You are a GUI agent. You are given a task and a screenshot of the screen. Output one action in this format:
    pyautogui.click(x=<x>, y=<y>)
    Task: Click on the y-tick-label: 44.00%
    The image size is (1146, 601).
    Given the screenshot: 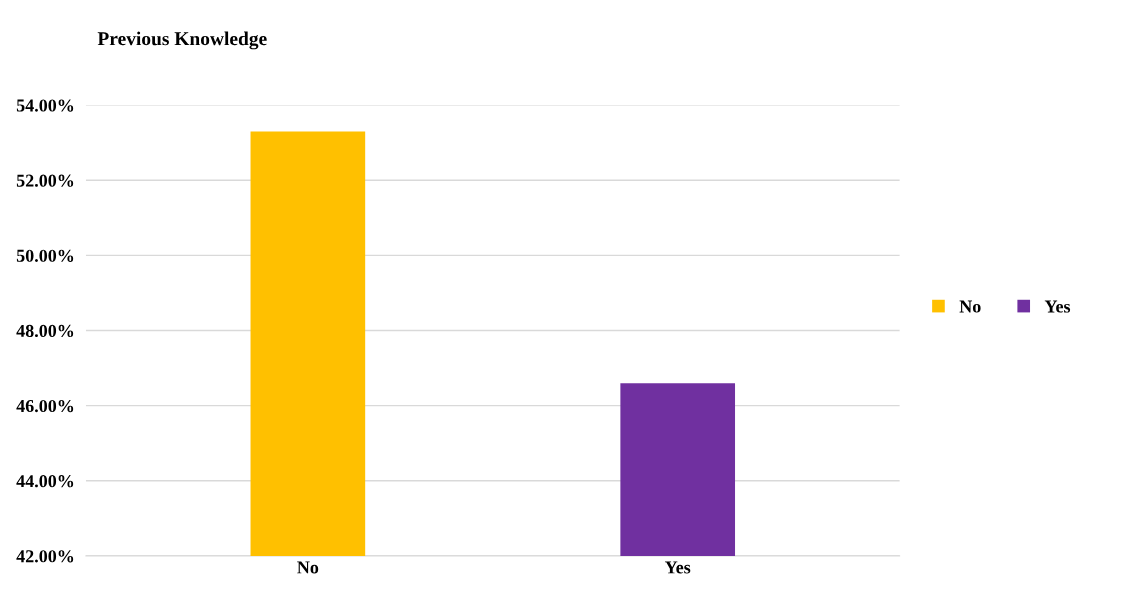 What is the action you would take?
    pyautogui.click(x=45, y=481)
    